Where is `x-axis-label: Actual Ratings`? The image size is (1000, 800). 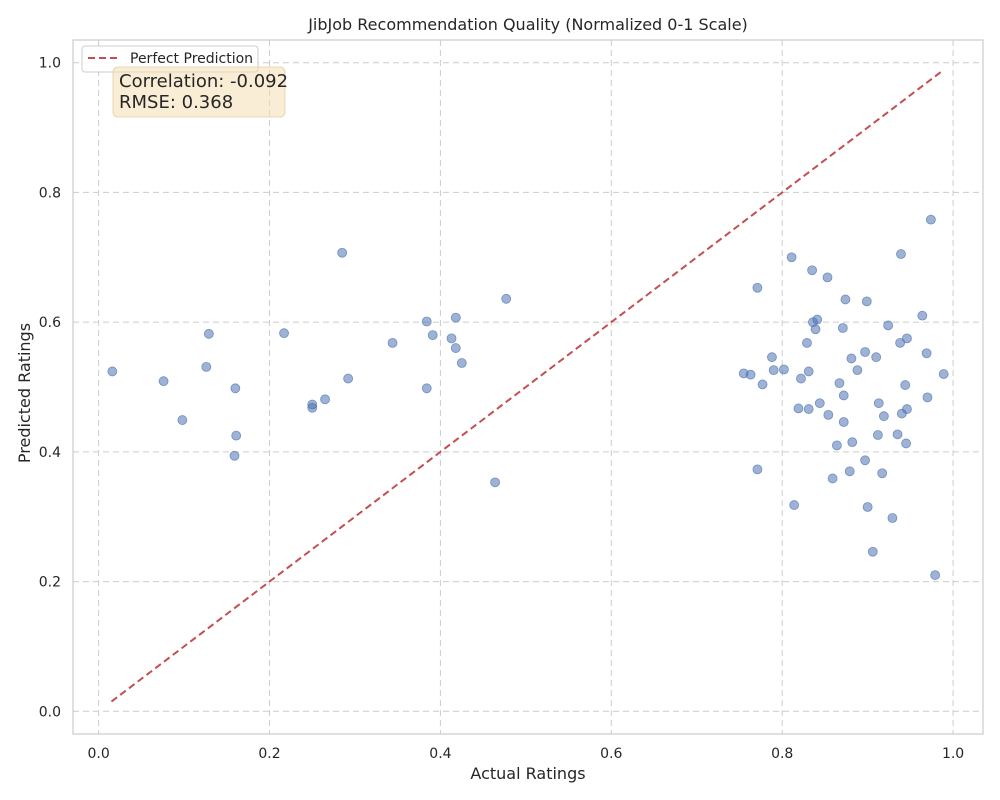 x-axis-label: Actual Ratings is located at coordinates (527, 773).